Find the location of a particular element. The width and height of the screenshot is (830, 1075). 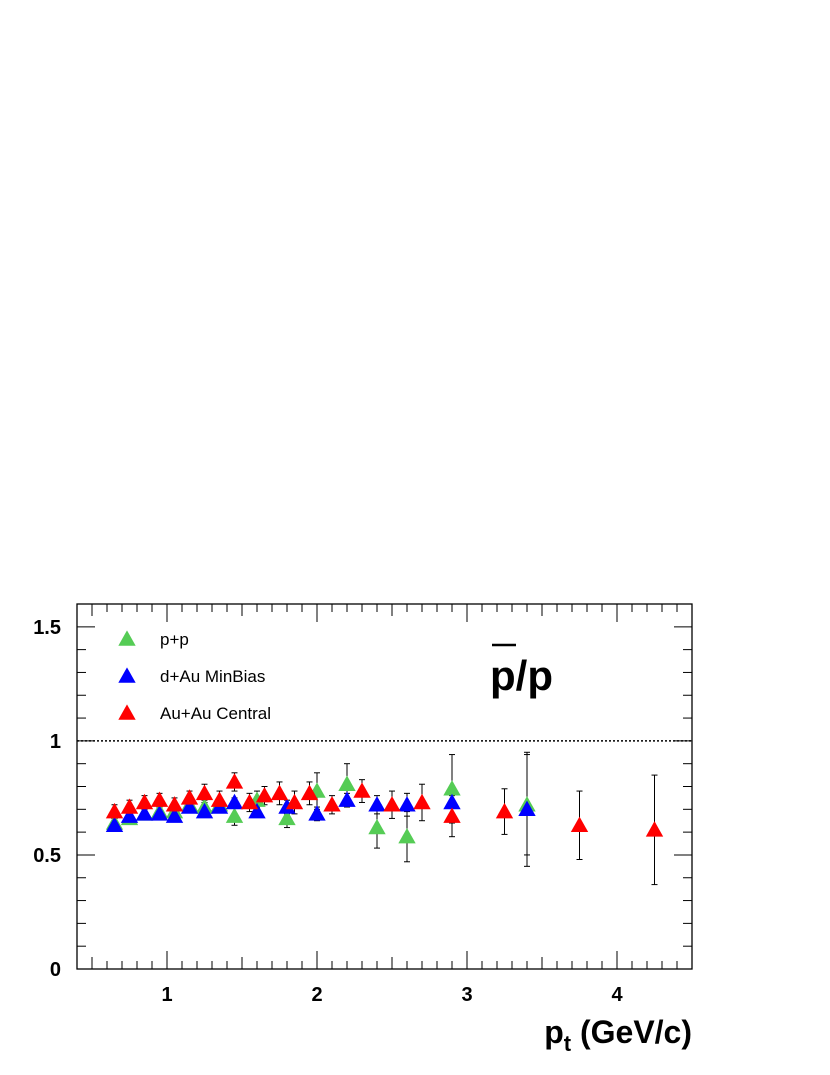

y-tick-label: 1.5 is located at coordinates (47, 628).